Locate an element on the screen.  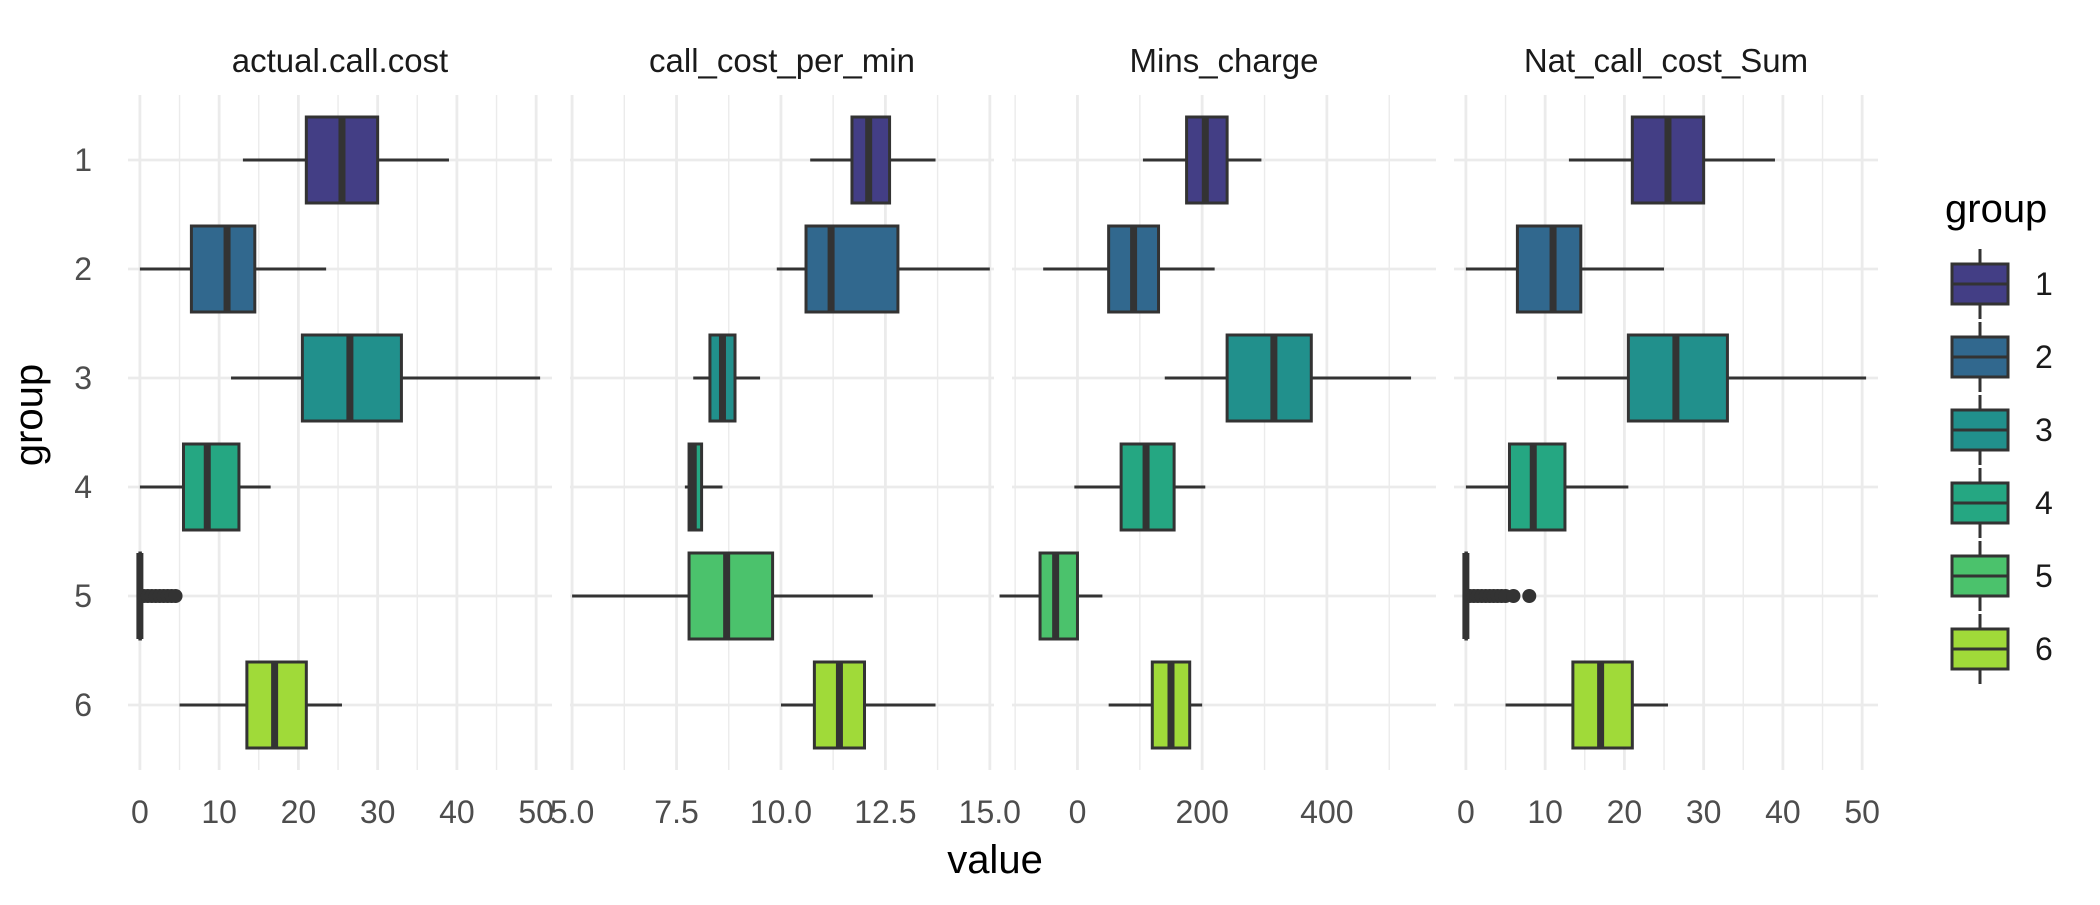
legend: group 1 2 3 4 5 6 is located at coordinates (1999, 435).